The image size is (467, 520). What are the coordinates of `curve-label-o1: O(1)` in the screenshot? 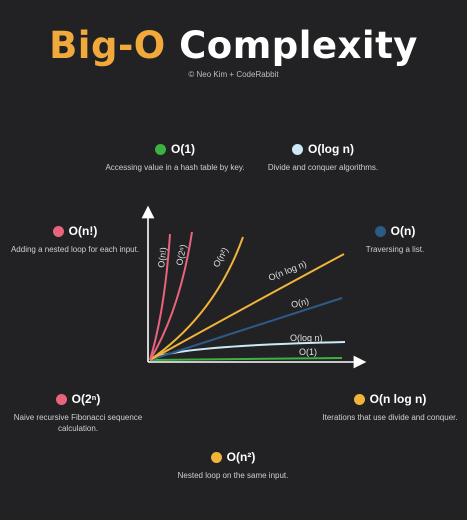 It's located at (308, 352).